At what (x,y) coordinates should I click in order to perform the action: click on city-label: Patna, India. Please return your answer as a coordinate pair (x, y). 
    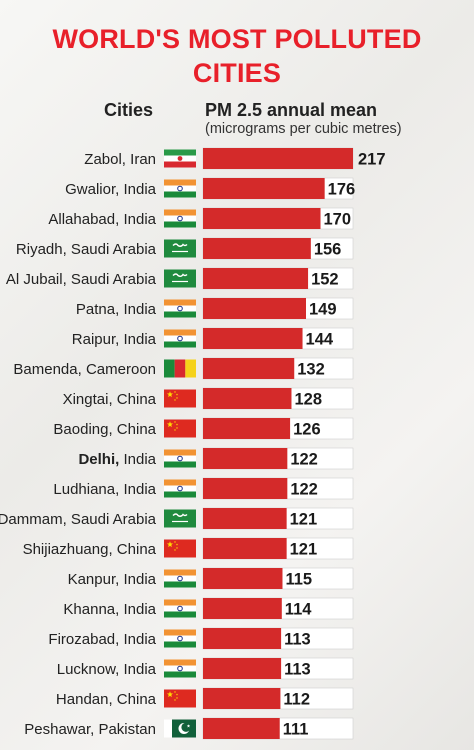
    Looking at the image, I should click on (116, 309).